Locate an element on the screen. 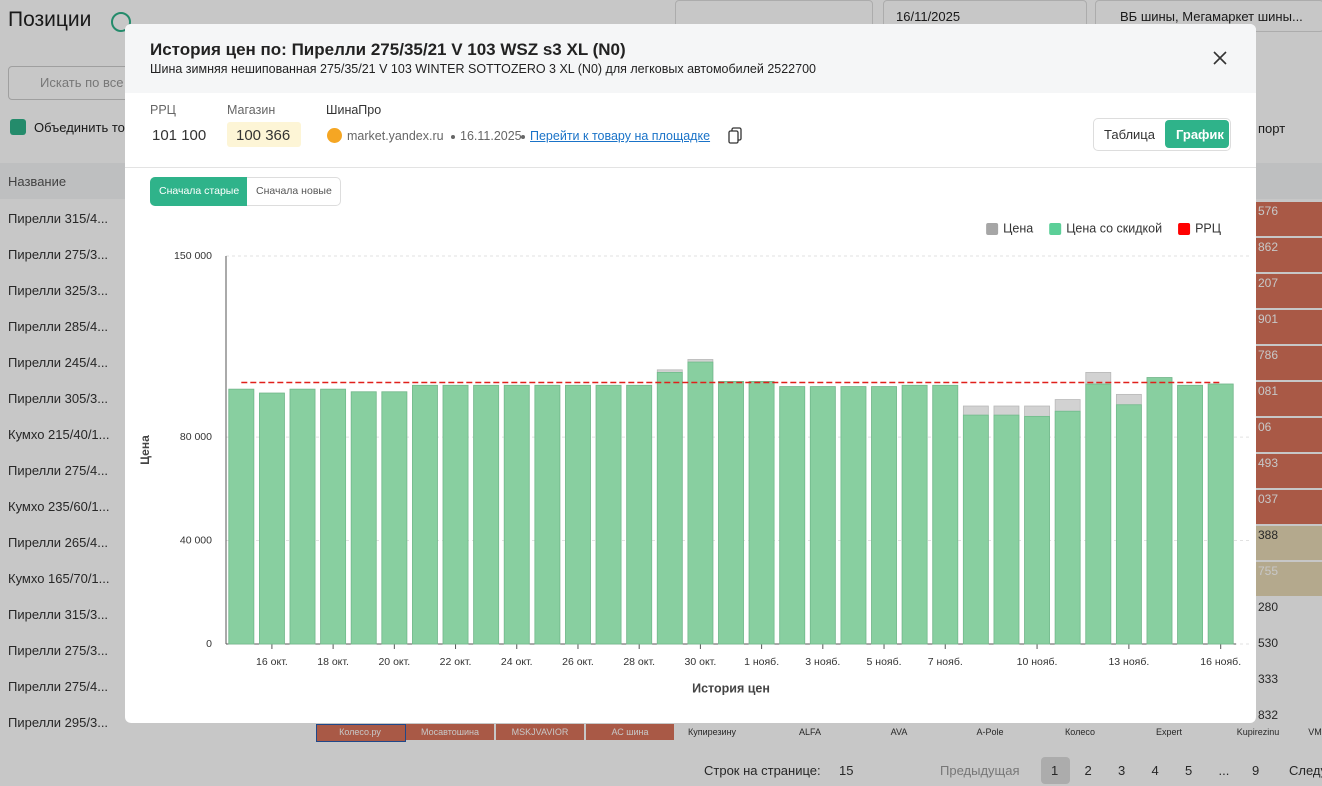  x-tick-label: 3 нояб. is located at coordinates (822, 662).